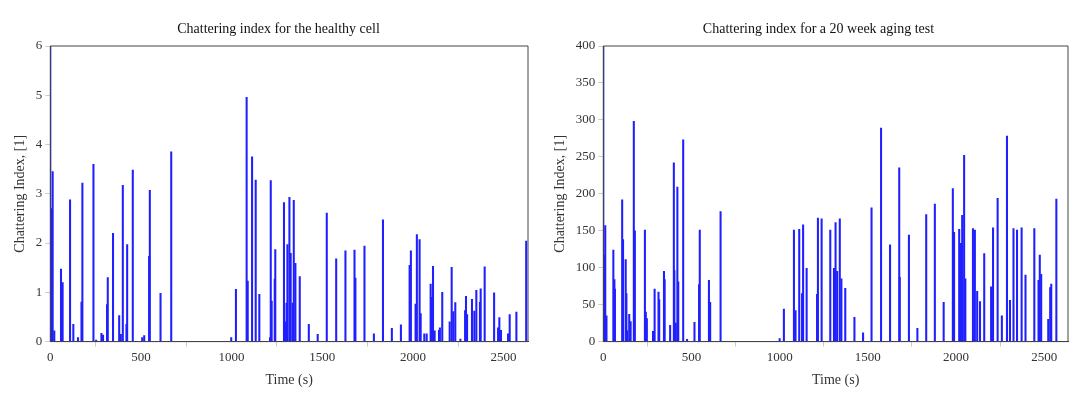 This screenshot has width=1086, height=403. What do you see at coordinates (818, 28) in the screenshot?
I see `text: Chattering index for a 20 week aging test` at bounding box center [818, 28].